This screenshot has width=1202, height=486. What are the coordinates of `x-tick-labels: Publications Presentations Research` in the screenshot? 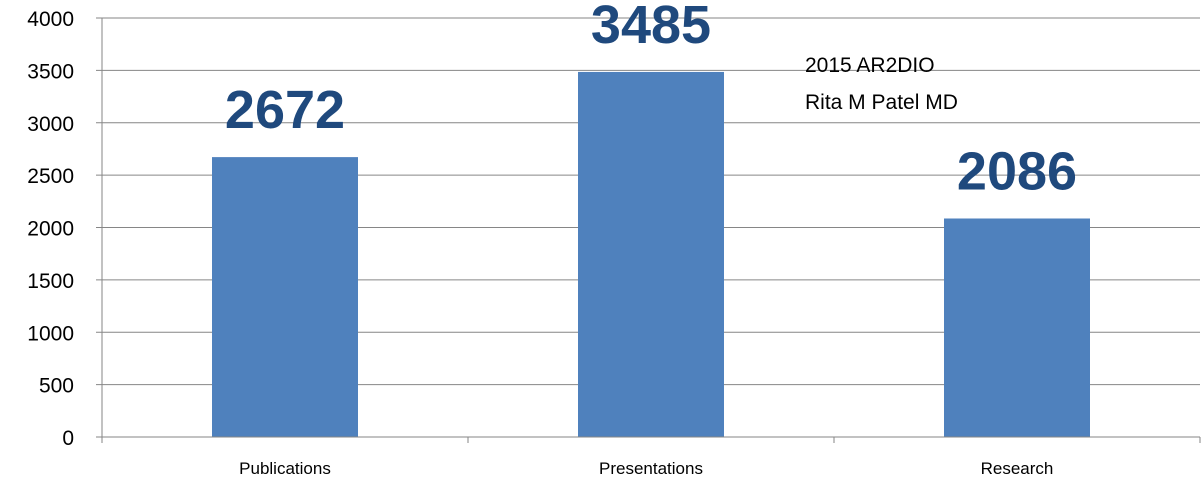 It's located at (646, 468).